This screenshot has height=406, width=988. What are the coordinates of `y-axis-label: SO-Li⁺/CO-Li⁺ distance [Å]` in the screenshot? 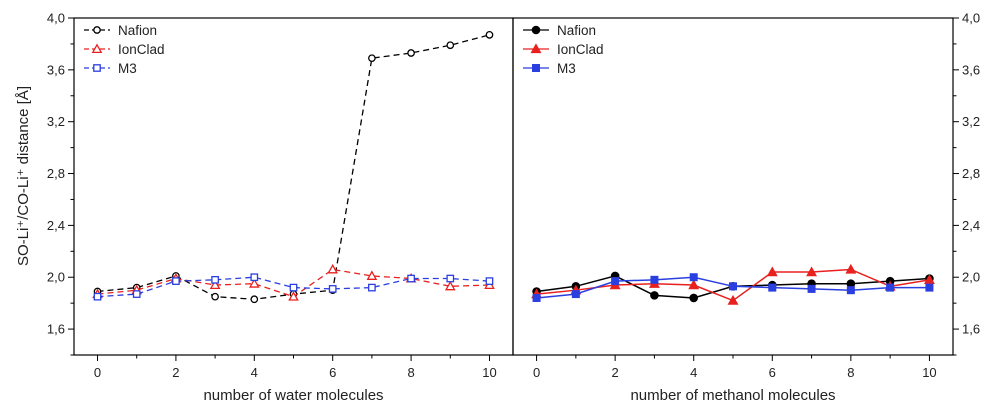 It's located at (23, 176).